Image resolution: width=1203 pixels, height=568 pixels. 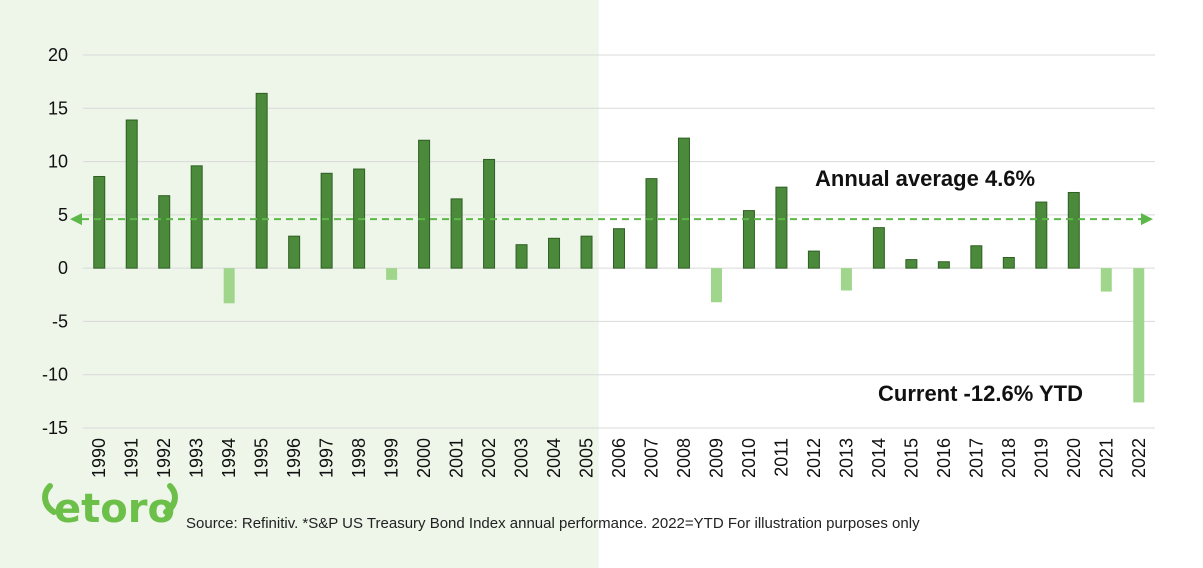 What do you see at coordinates (327, 458) in the screenshot?
I see `x-tick-label: 1997` at bounding box center [327, 458].